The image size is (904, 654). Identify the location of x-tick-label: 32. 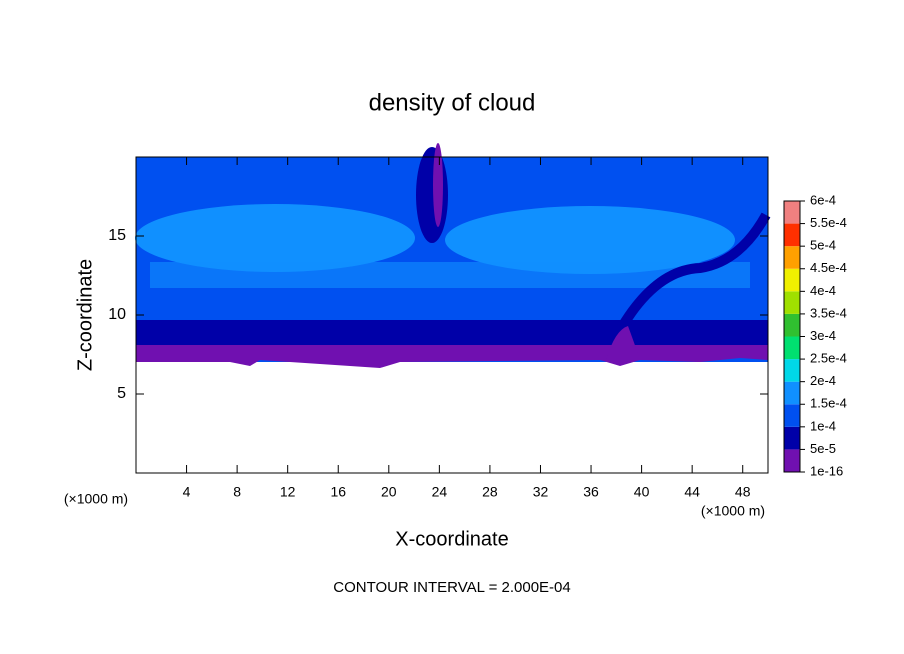
(541, 492).